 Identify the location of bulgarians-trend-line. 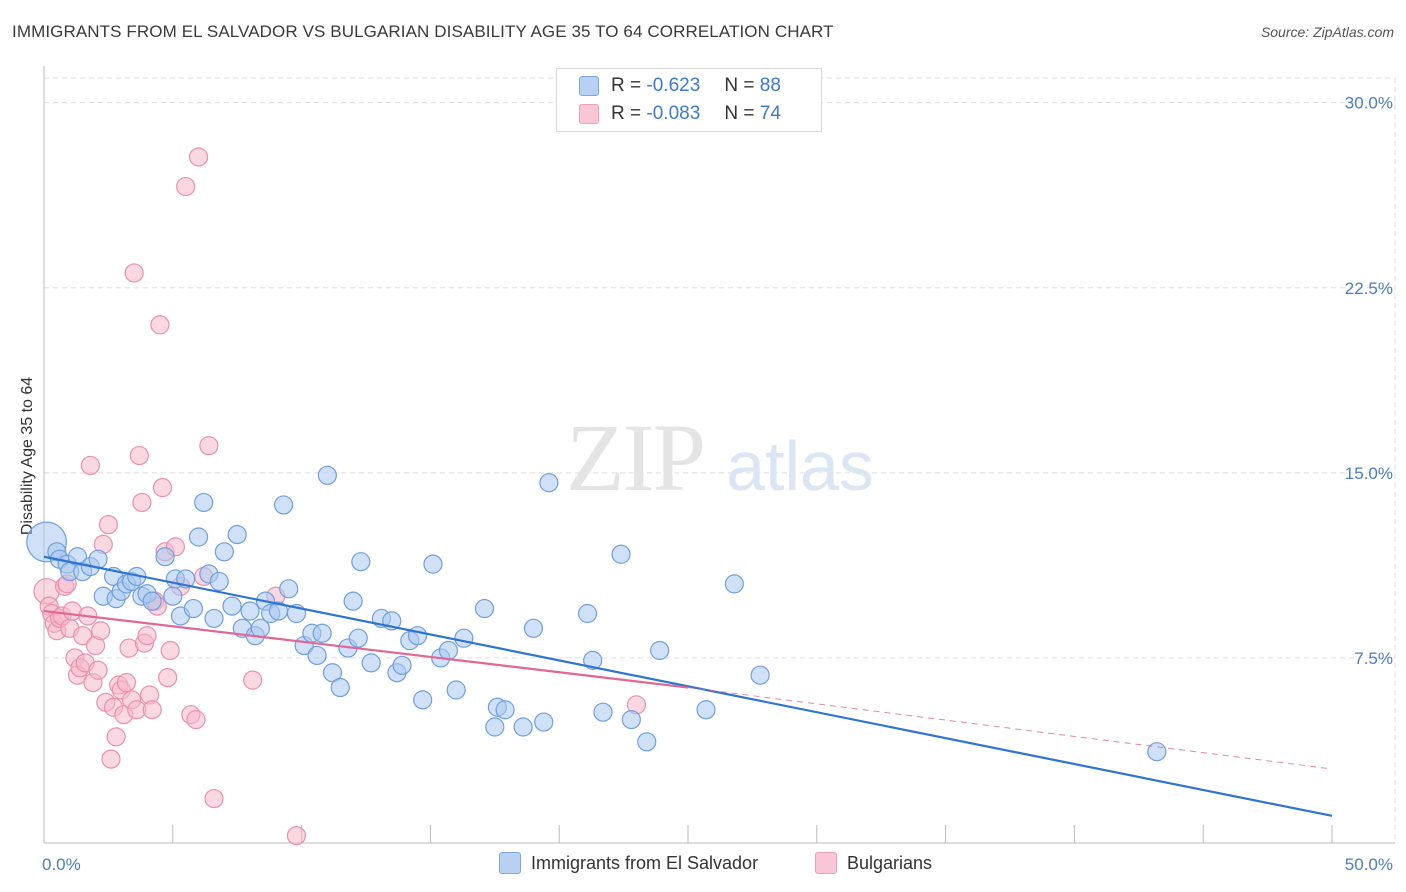
(366, 649).